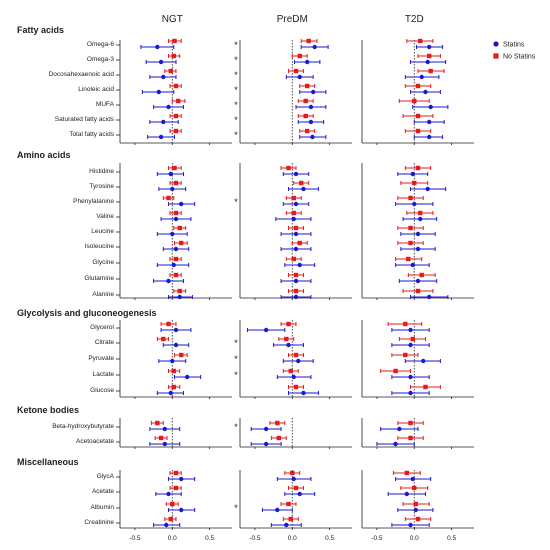 Image resolution: width=550 pixels, height=550 pixels. Describe the element at coordinates (258, 522) in the screenshot. I see `row-creatinine: Creatinine` at that location.